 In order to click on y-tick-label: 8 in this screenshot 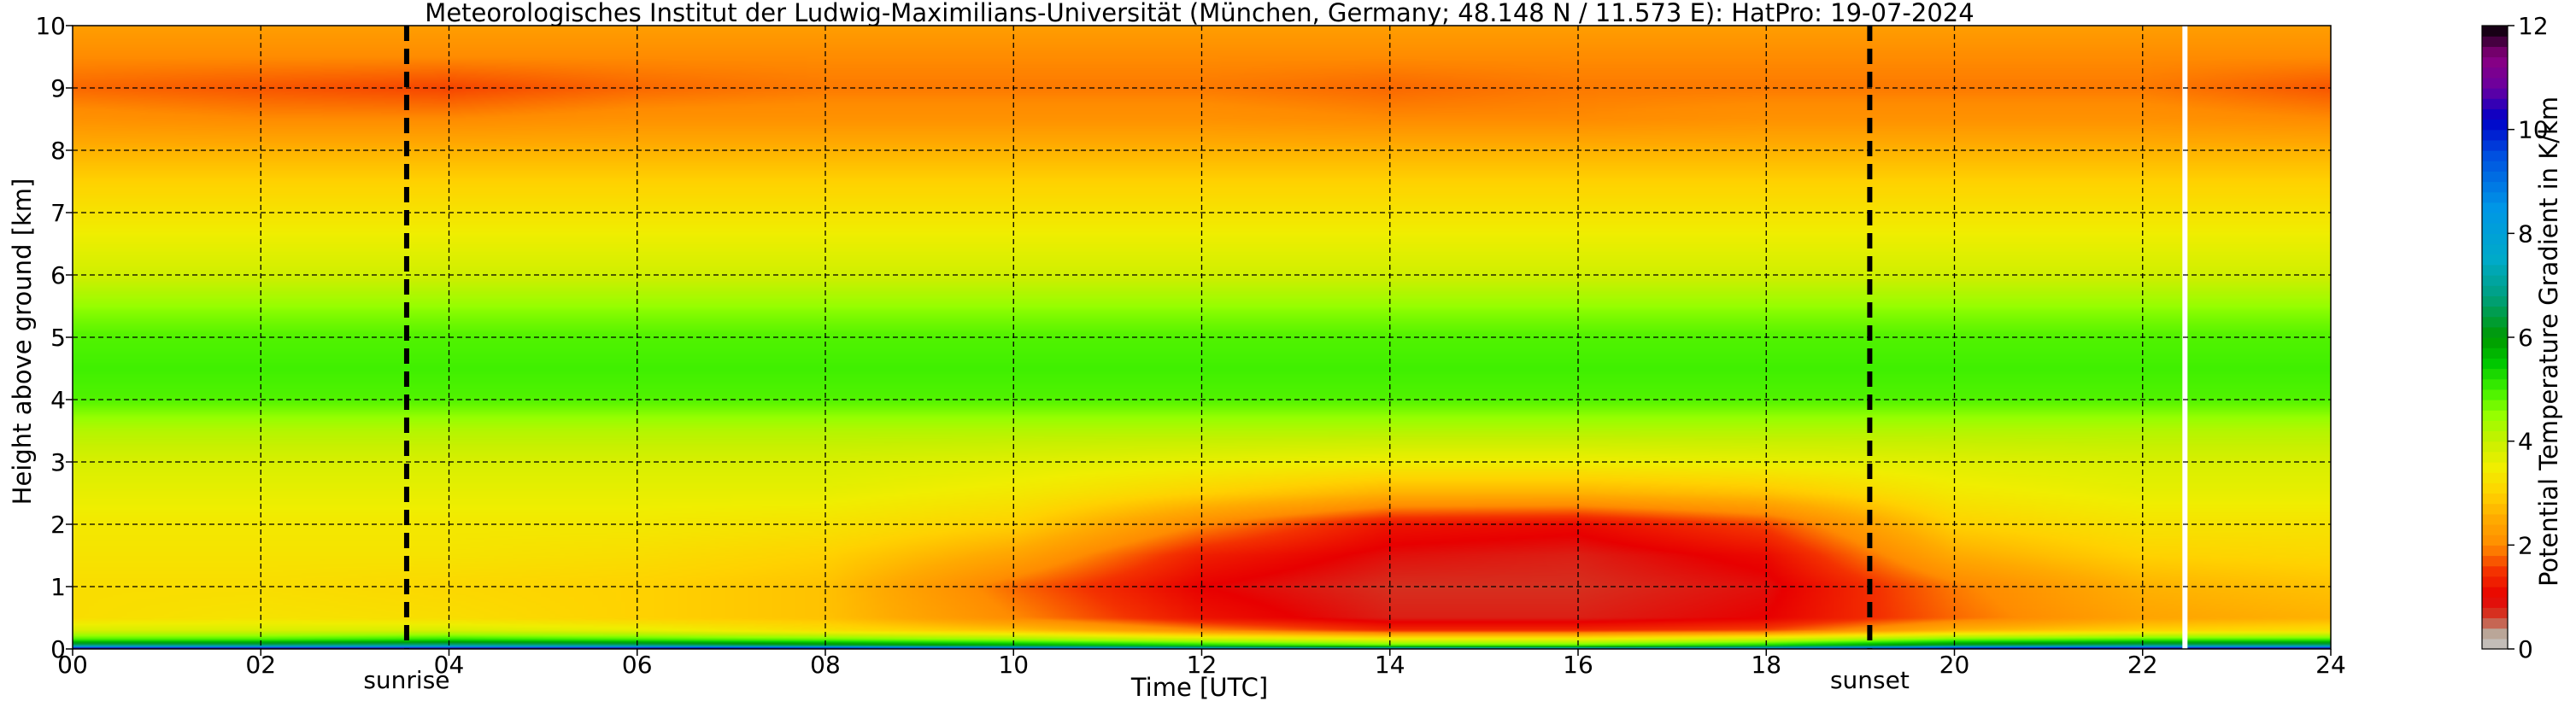, I will do `click(58, 151)`.